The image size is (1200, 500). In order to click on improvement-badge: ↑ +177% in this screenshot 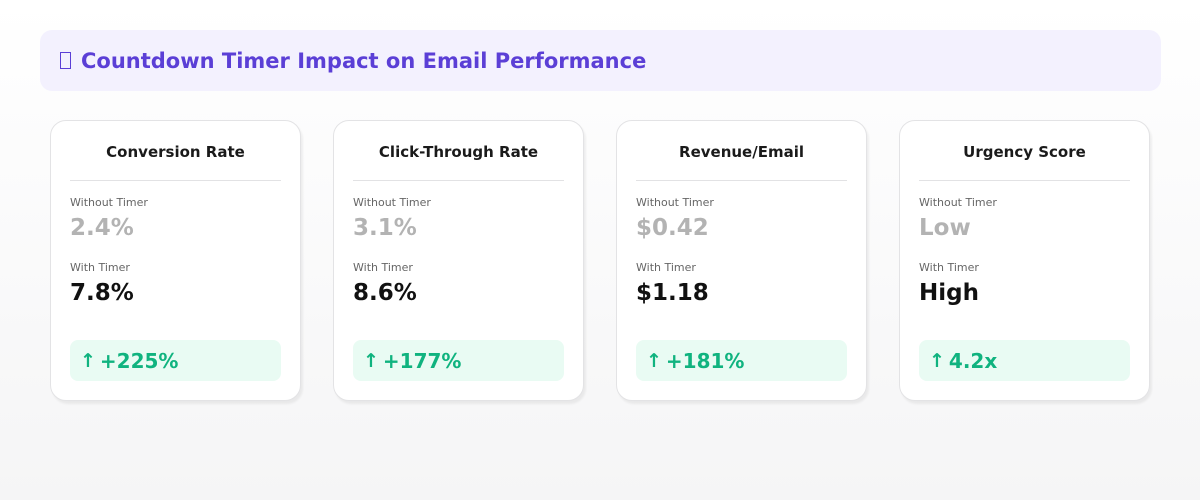, I will do `click(458, 360)`.